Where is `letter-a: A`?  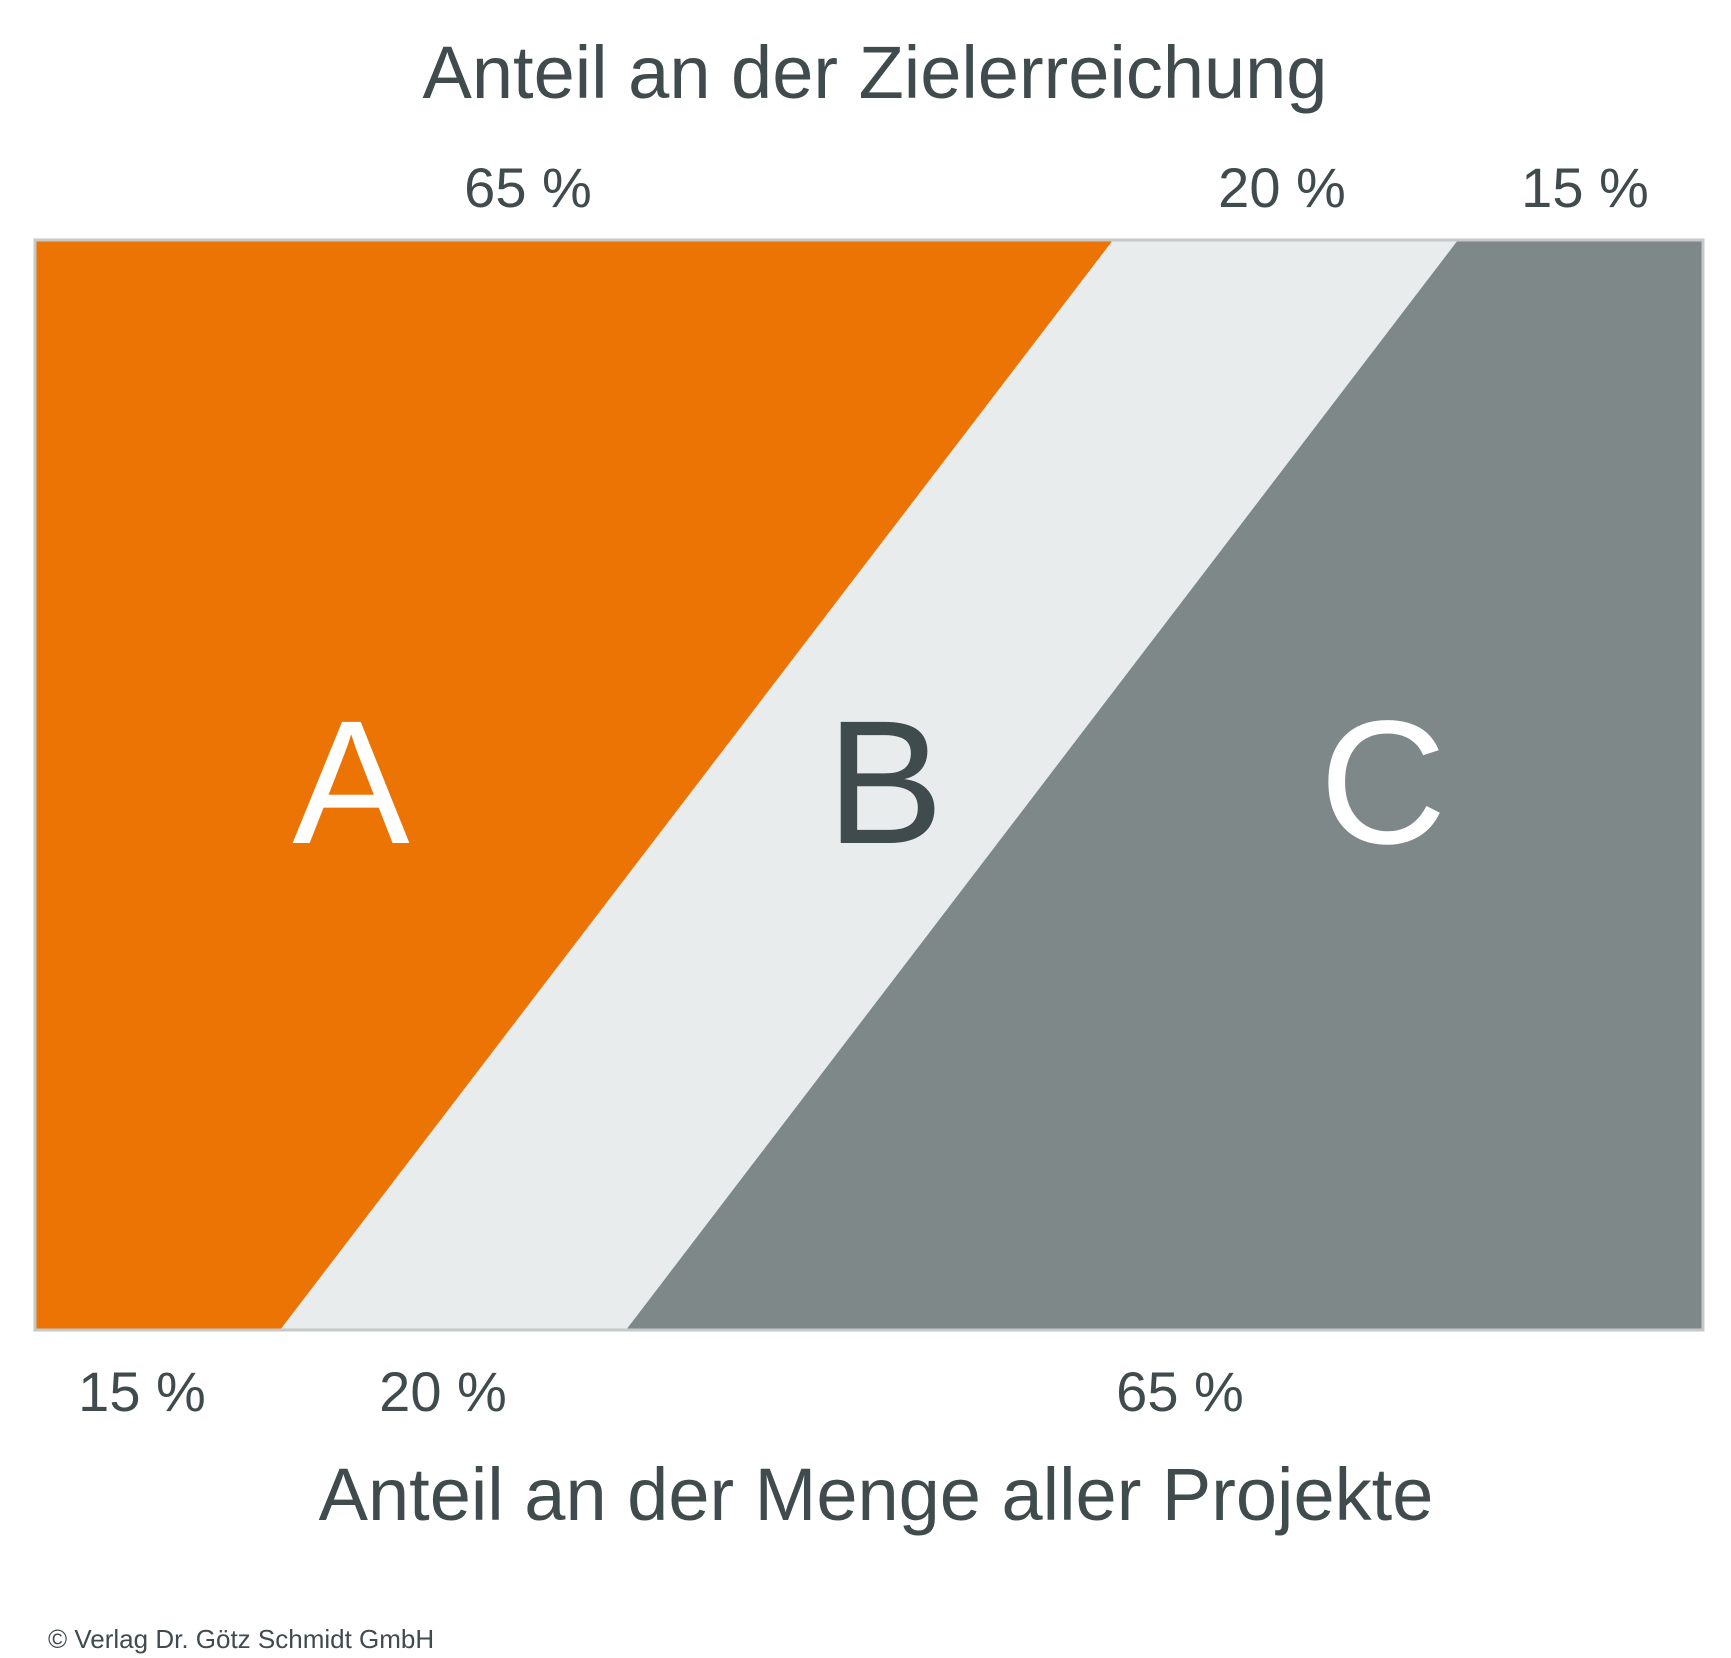
letter-a: A is located at coordinates (351, 783).